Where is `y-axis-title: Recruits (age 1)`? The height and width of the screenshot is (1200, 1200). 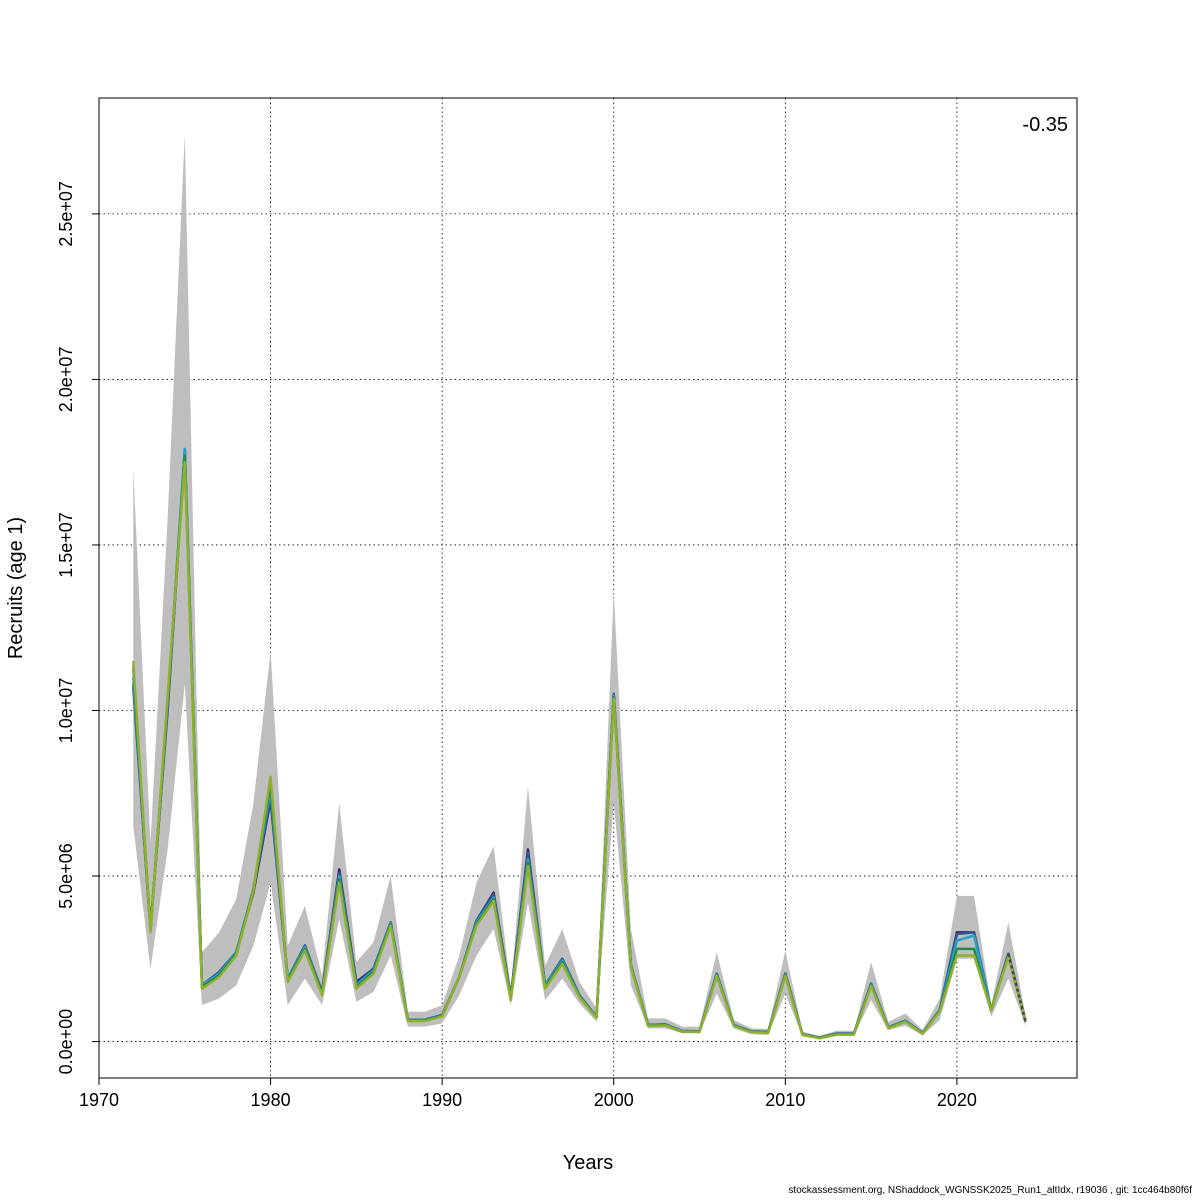 y-axis-title: Recruits (age 1) is located at coordinates (16, 588).